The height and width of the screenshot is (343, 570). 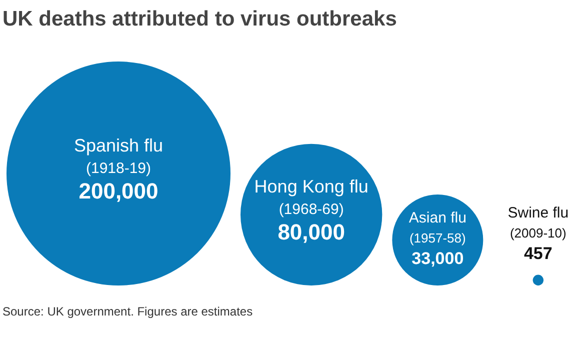 I want to click on source-note: Source: UK government. Figures are estimates, so click(x=127, y=311).